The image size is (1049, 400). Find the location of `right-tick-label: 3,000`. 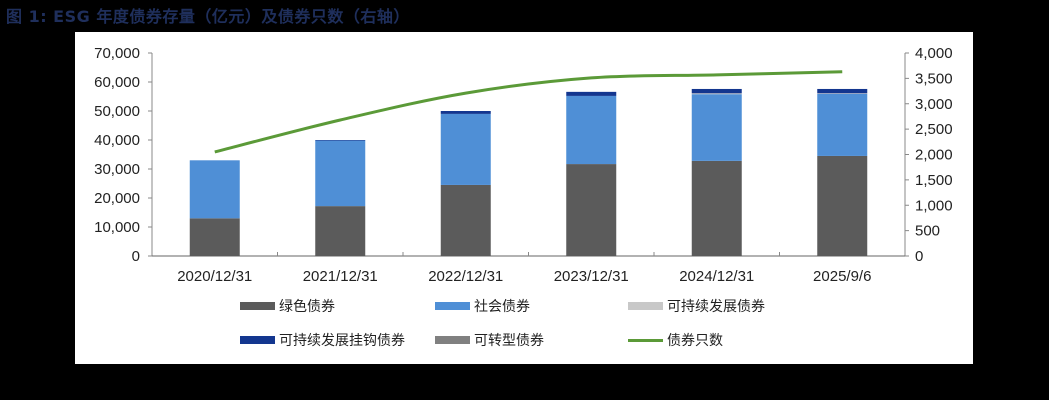

right-tick-label: 3,000 is located at coordinates (934, 104).